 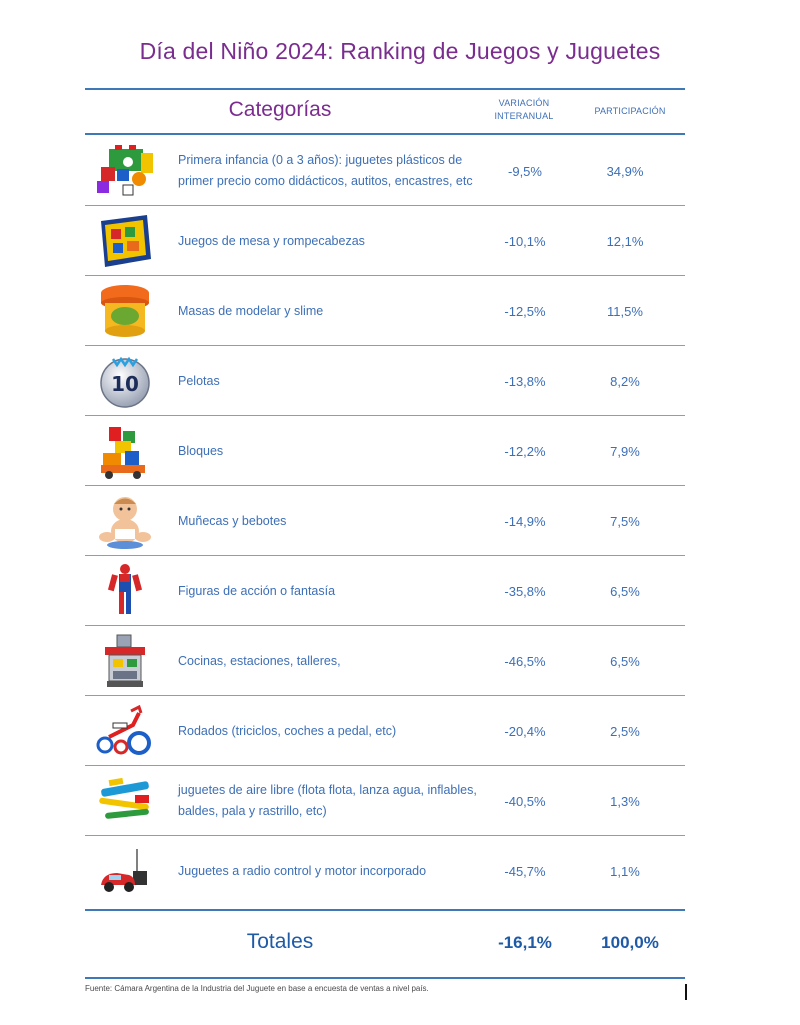 What do you see at coordinates (625, 171) in the screenshot?
I see `row-participation: 34,9%` at bounding box center [625, 171].